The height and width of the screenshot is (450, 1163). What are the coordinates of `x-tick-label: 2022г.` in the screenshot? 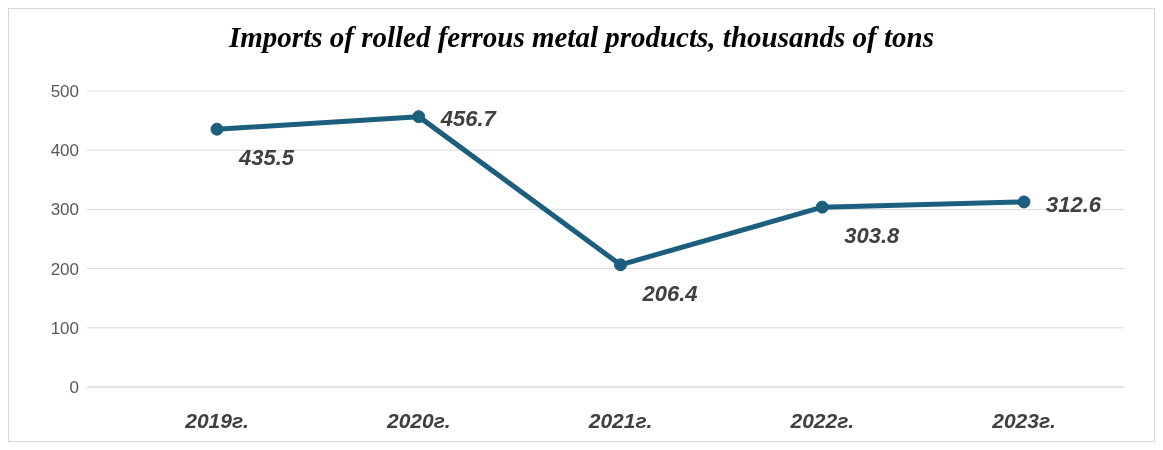 It's located at (821, 420).